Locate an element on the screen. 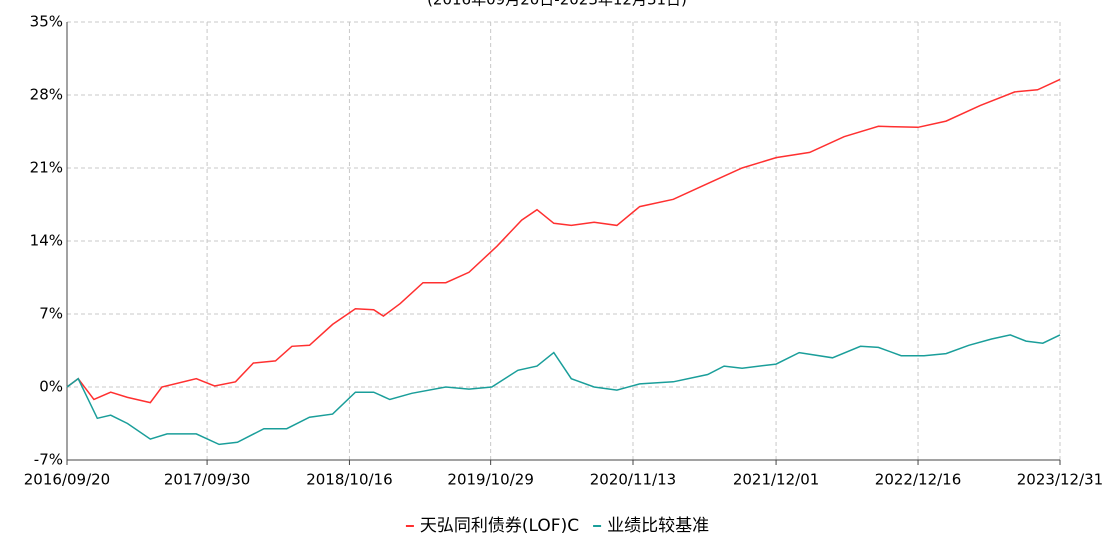  x-tick-label: 2016/09/20 is located at coordinates (67, 480).